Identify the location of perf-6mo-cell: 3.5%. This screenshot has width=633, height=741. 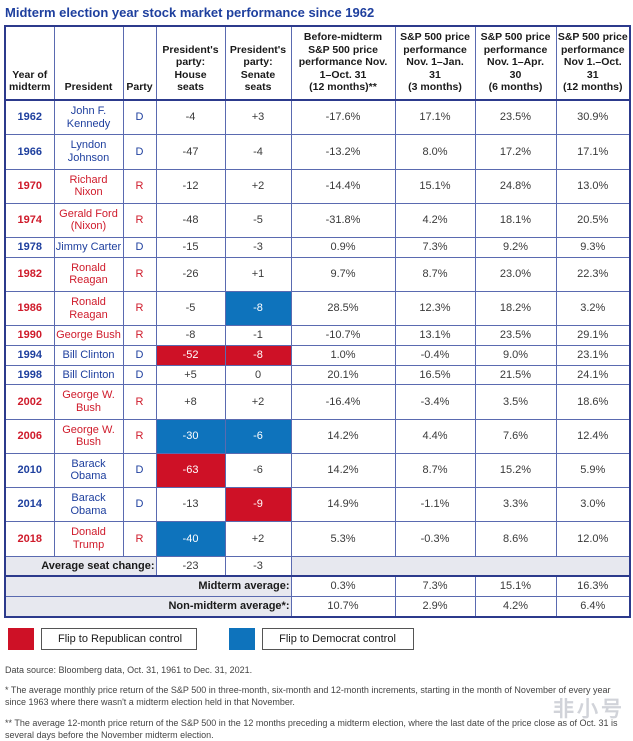
(515, 402).